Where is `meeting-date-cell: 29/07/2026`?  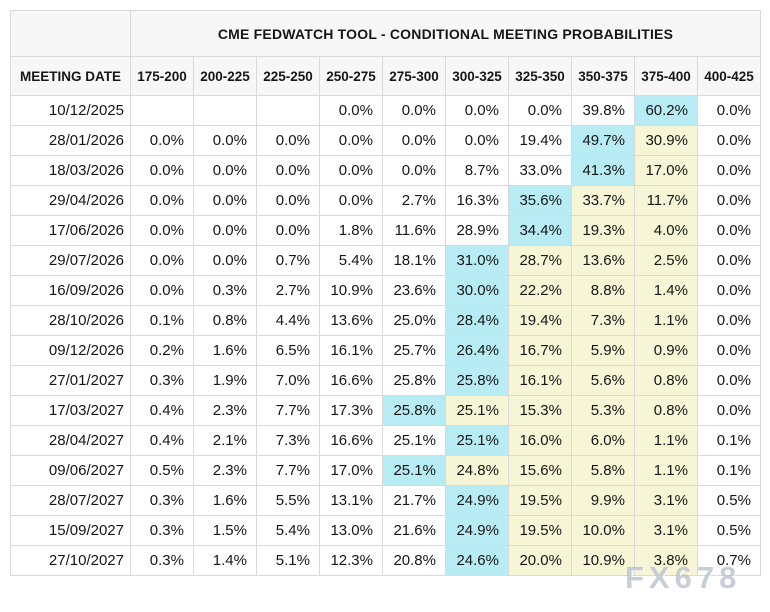 meeting-date-cell: 29/07/2026 is located at coordinates (70, 260).